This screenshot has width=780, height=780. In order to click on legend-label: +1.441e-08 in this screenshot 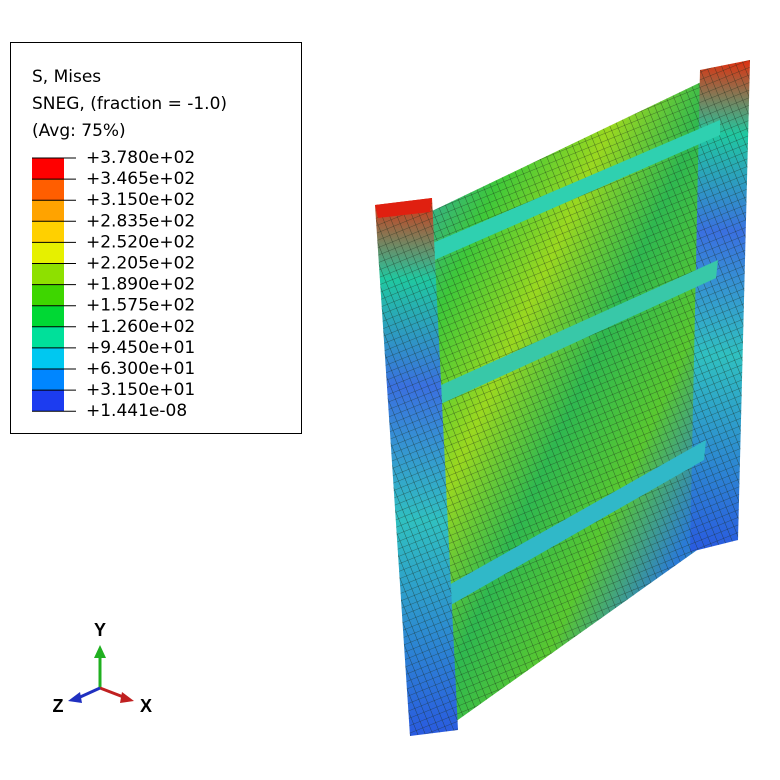, I will do `click(136, 411)`.